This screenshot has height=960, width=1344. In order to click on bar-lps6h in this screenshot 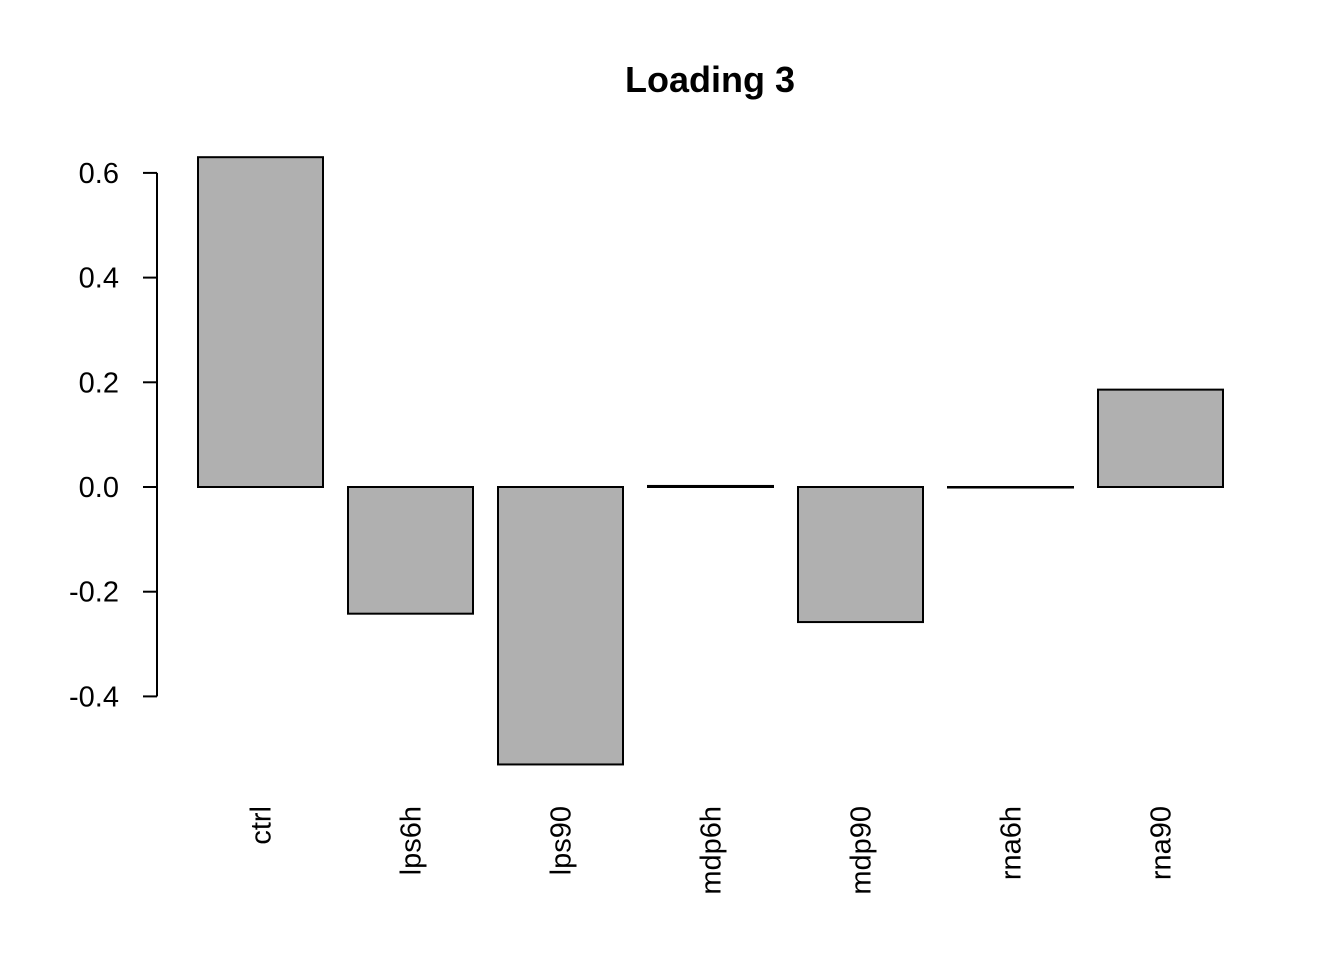, I will do `click(410, 550)`.